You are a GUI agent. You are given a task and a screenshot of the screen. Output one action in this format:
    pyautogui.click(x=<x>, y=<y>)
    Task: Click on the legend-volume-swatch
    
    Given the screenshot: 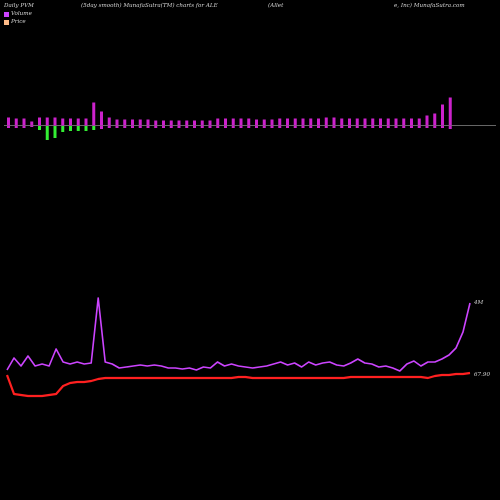 What is the action you would take?
    pyautogui.click(x=6, y=14)
    